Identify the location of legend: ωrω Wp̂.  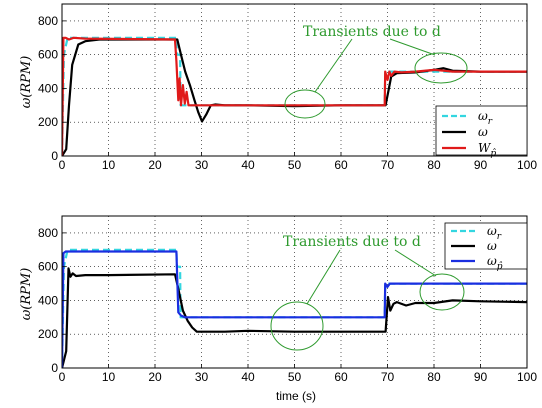
(481, 132).